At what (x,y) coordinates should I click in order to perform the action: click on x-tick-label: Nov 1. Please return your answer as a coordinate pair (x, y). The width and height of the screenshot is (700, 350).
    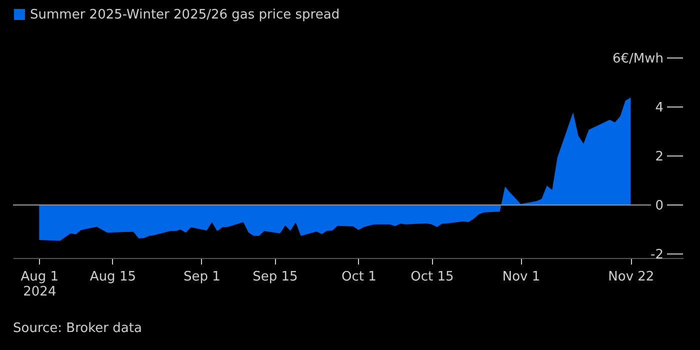
    Looking at the image, I should click on (521, 277).